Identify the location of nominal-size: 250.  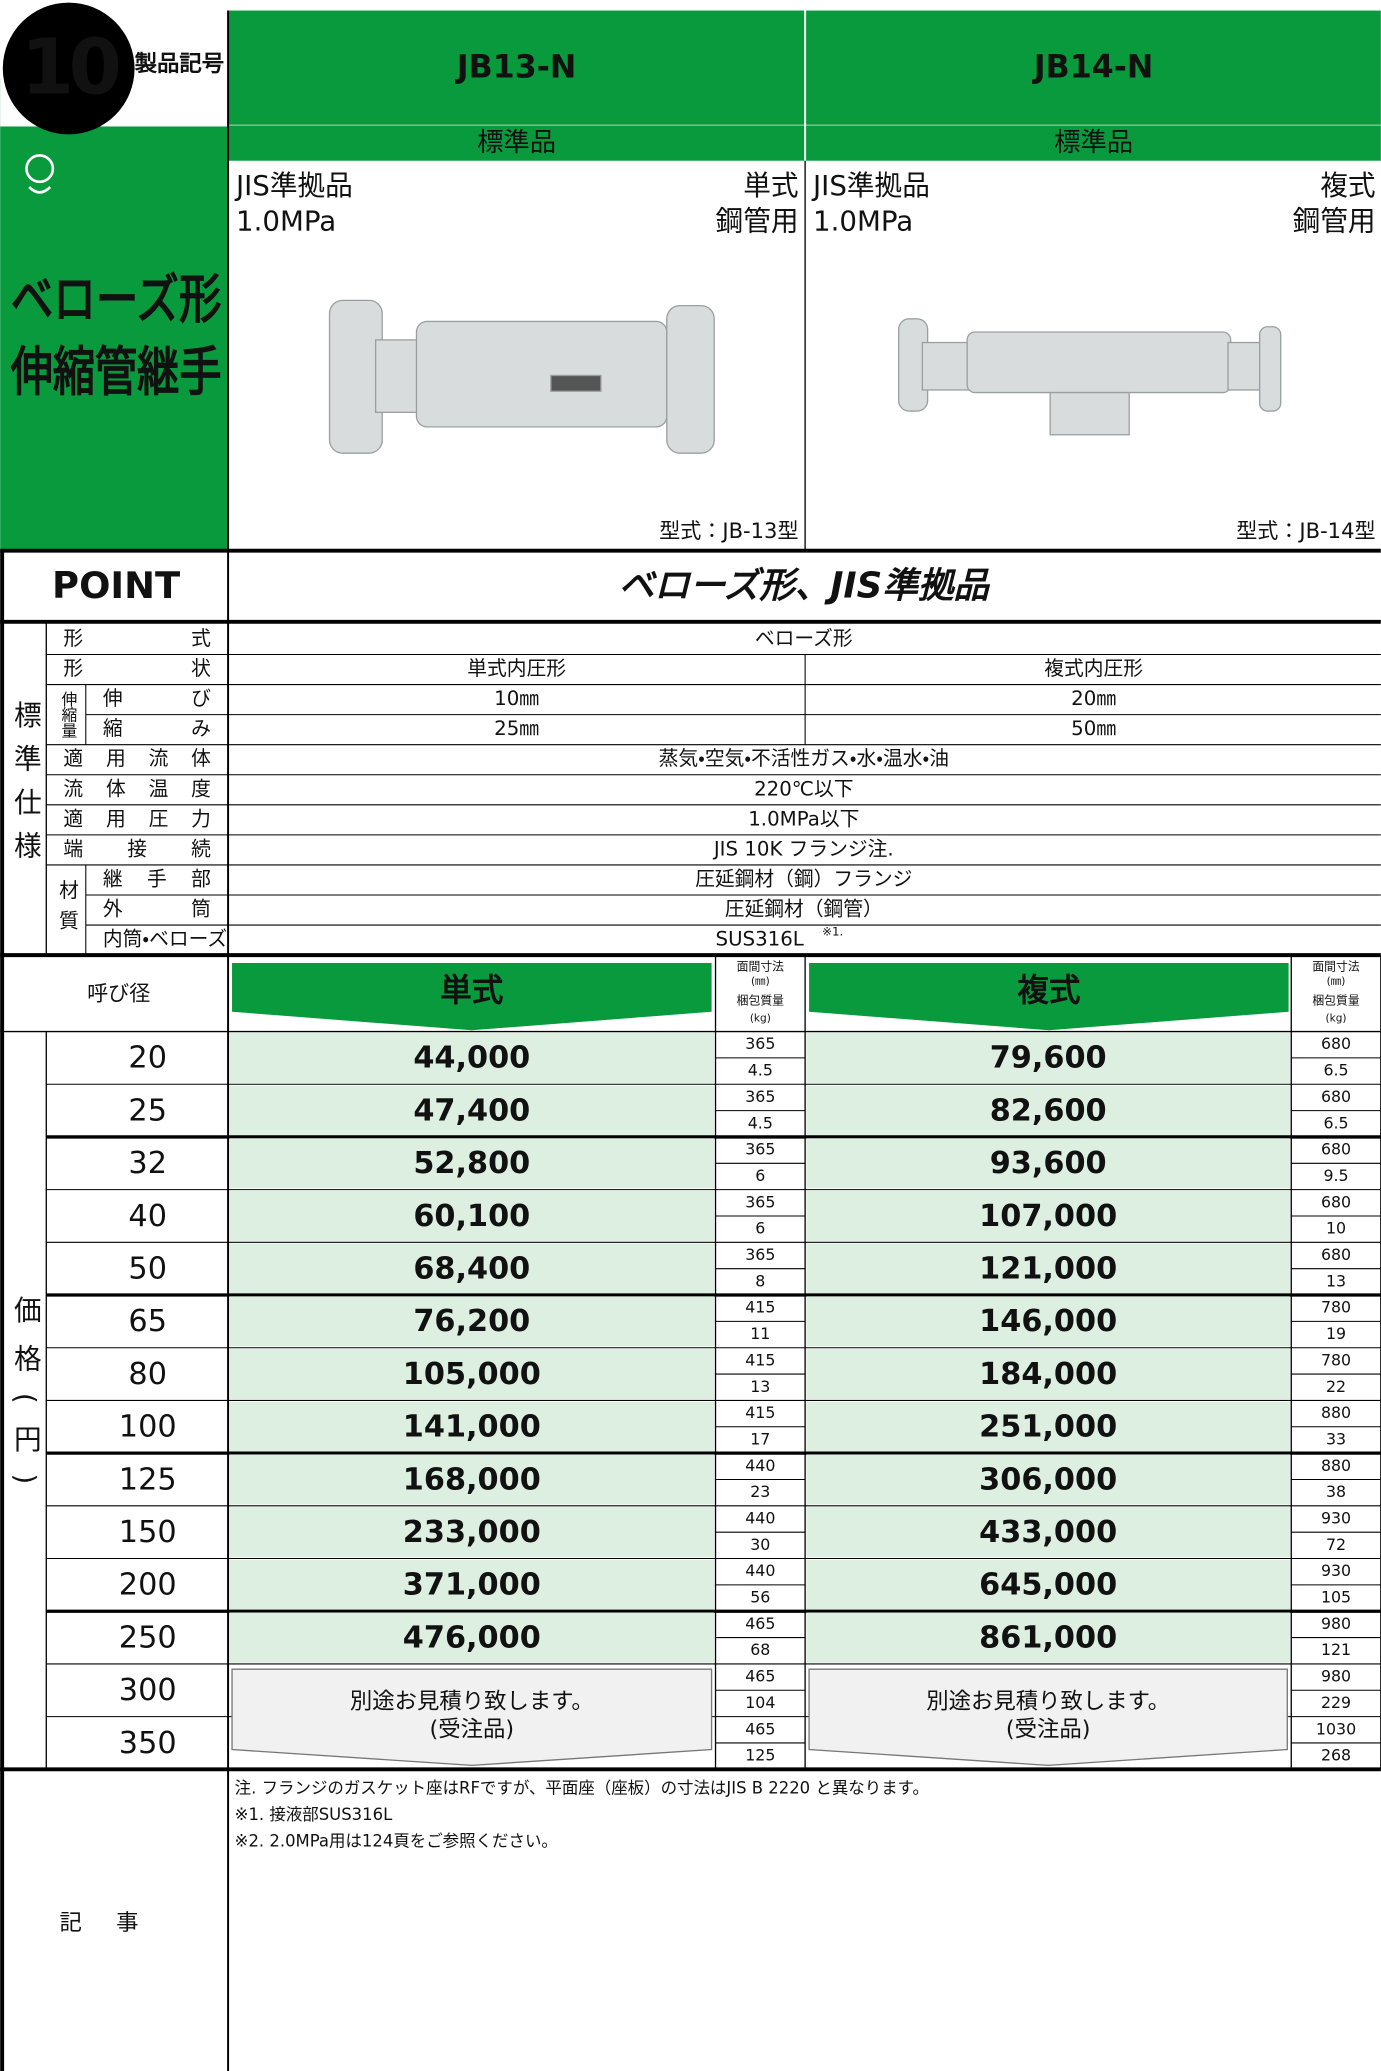
(148, 1637).